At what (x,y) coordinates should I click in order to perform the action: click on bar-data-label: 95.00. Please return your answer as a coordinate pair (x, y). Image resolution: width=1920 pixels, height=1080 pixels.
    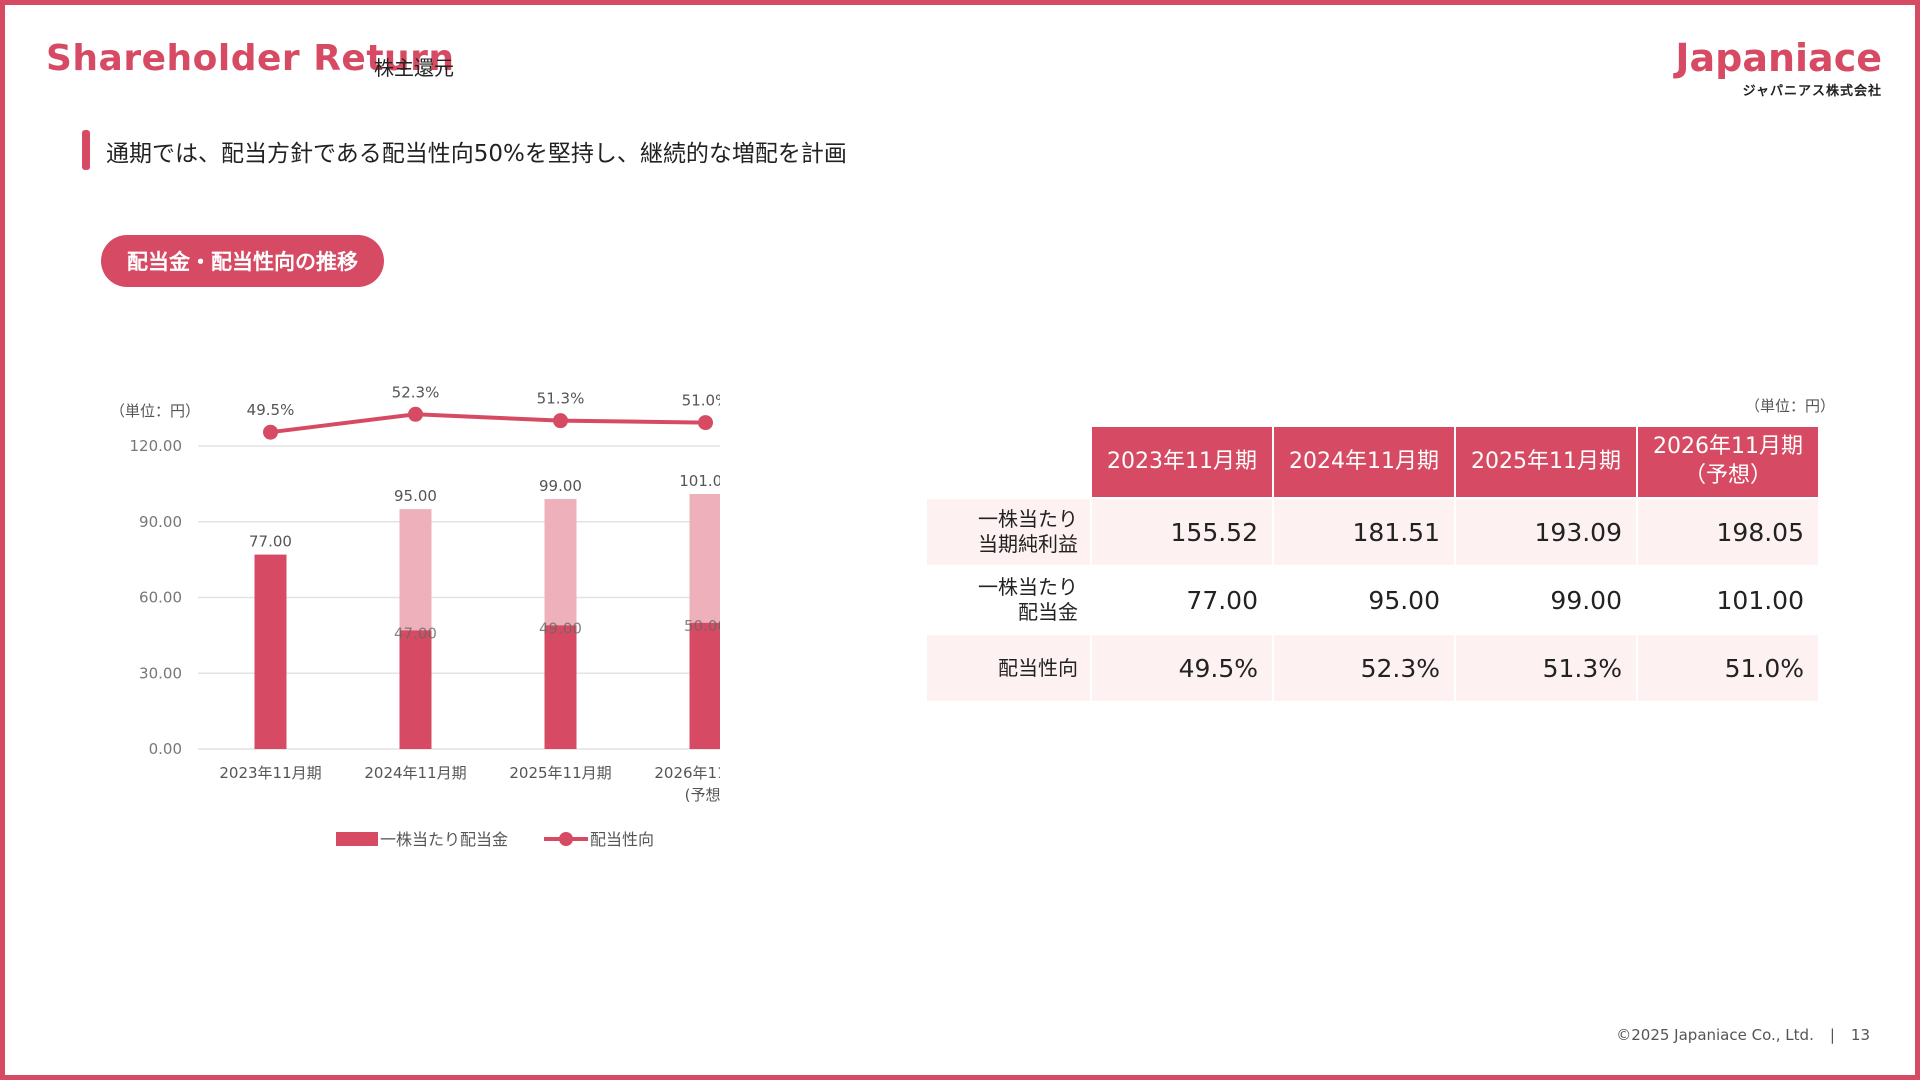
    Looking at the image, I should click on (415, 496).